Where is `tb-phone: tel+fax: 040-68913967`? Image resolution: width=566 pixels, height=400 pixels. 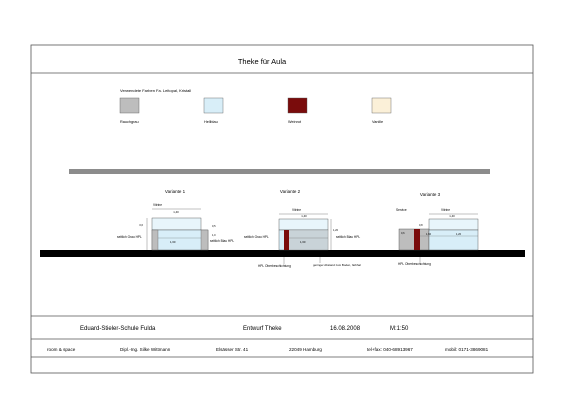
tb-phone: tel+fax: 040-68913967 is located at coordinates (390, 349).